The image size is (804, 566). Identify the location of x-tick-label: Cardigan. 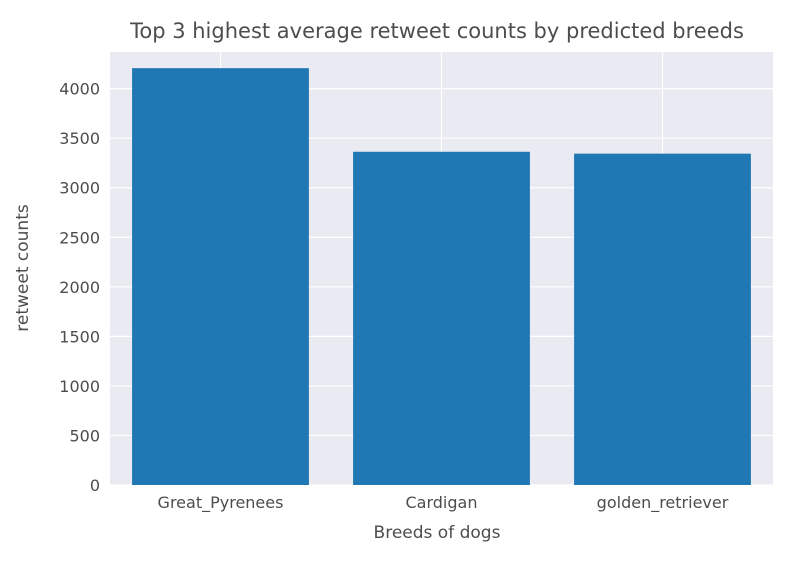
(442, 502).